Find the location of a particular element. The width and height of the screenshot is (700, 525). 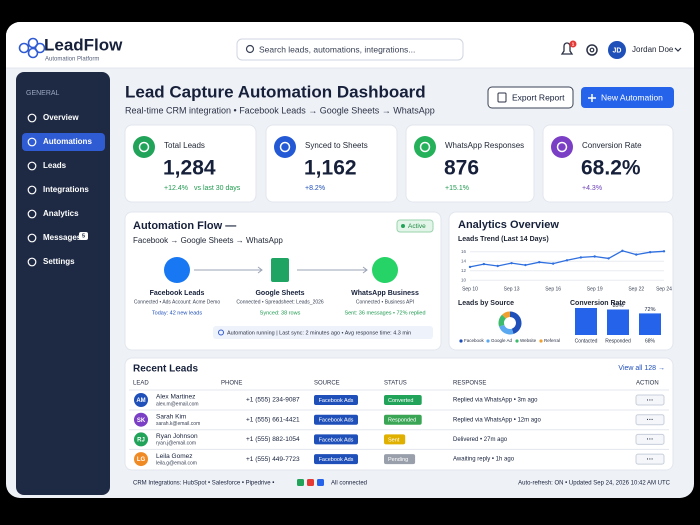

chart-title: Leads Trend (Last 14 Days) is located at coordinates (503, 239).